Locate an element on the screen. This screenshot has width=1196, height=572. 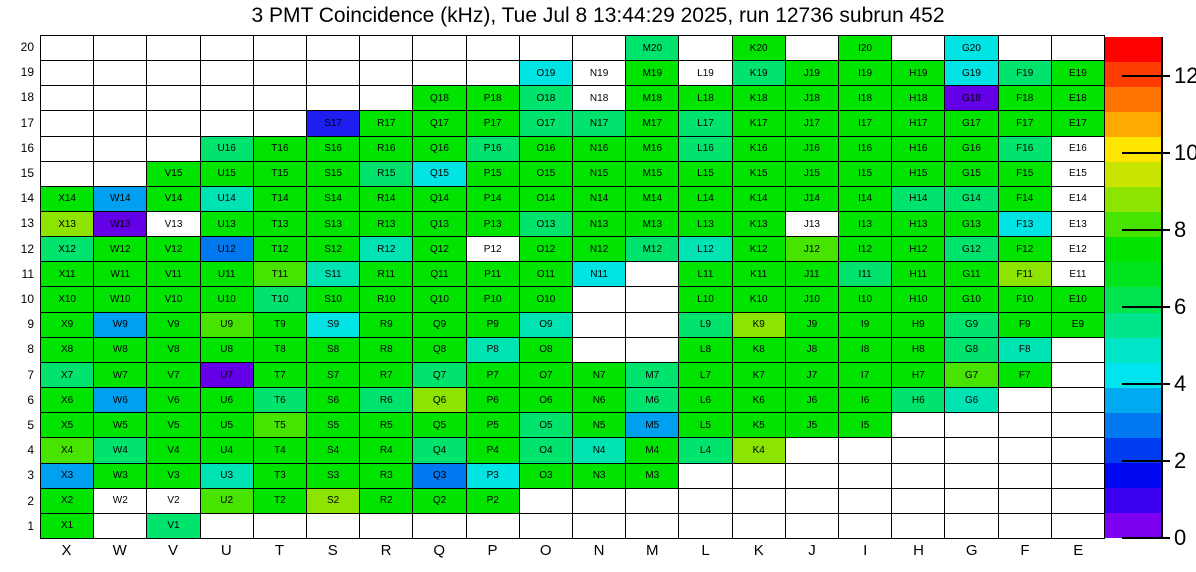
heatmap-cell-Q3: Q3 is located at coordinates (440, 476).